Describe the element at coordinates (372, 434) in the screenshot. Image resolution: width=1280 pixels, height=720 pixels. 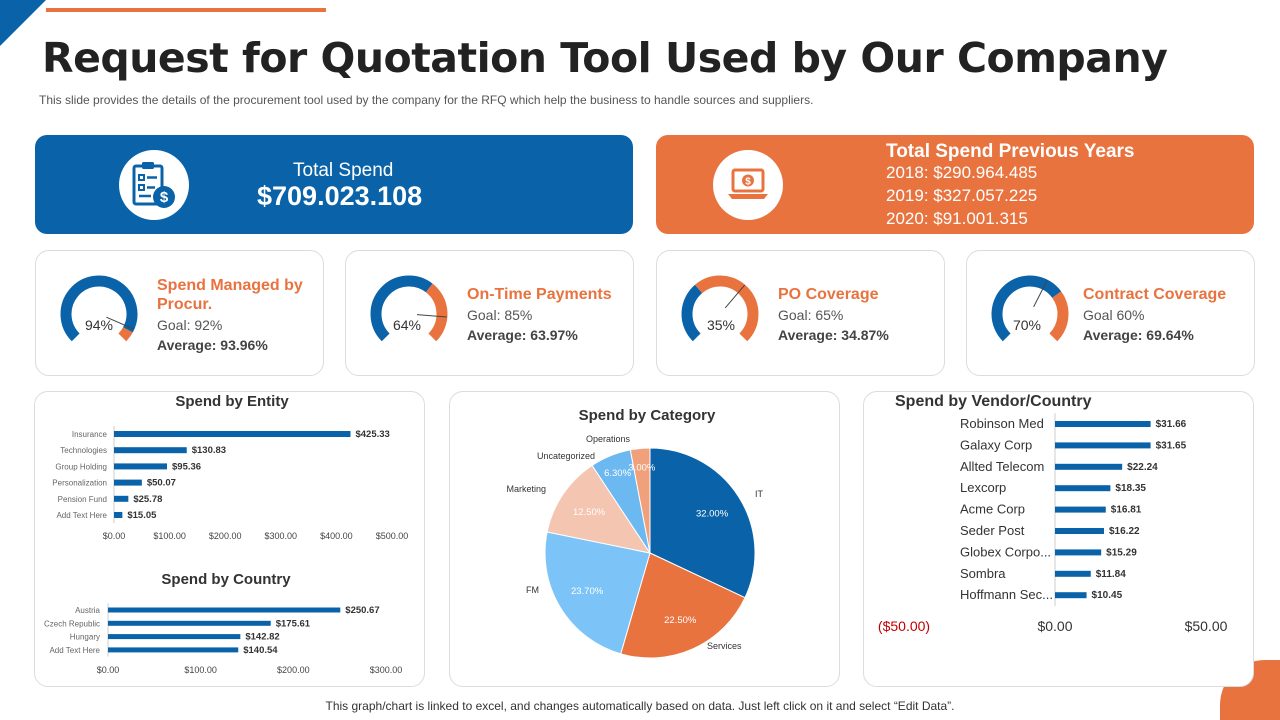
I see `data-label: $425.33` at that location.